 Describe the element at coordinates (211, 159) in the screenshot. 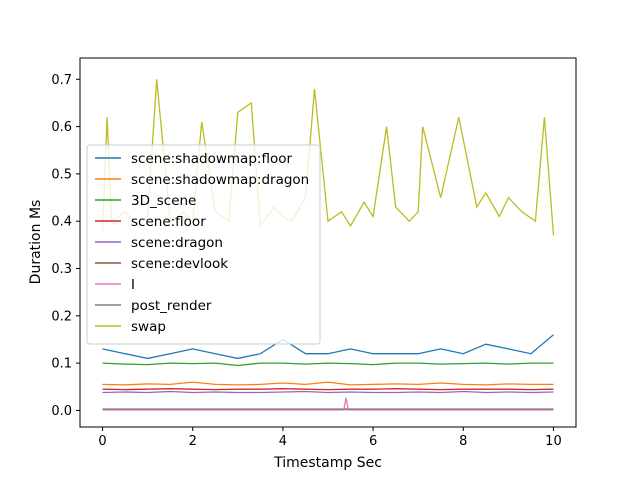

I see `legend-label: scene:shadowmap:floor` at that location.